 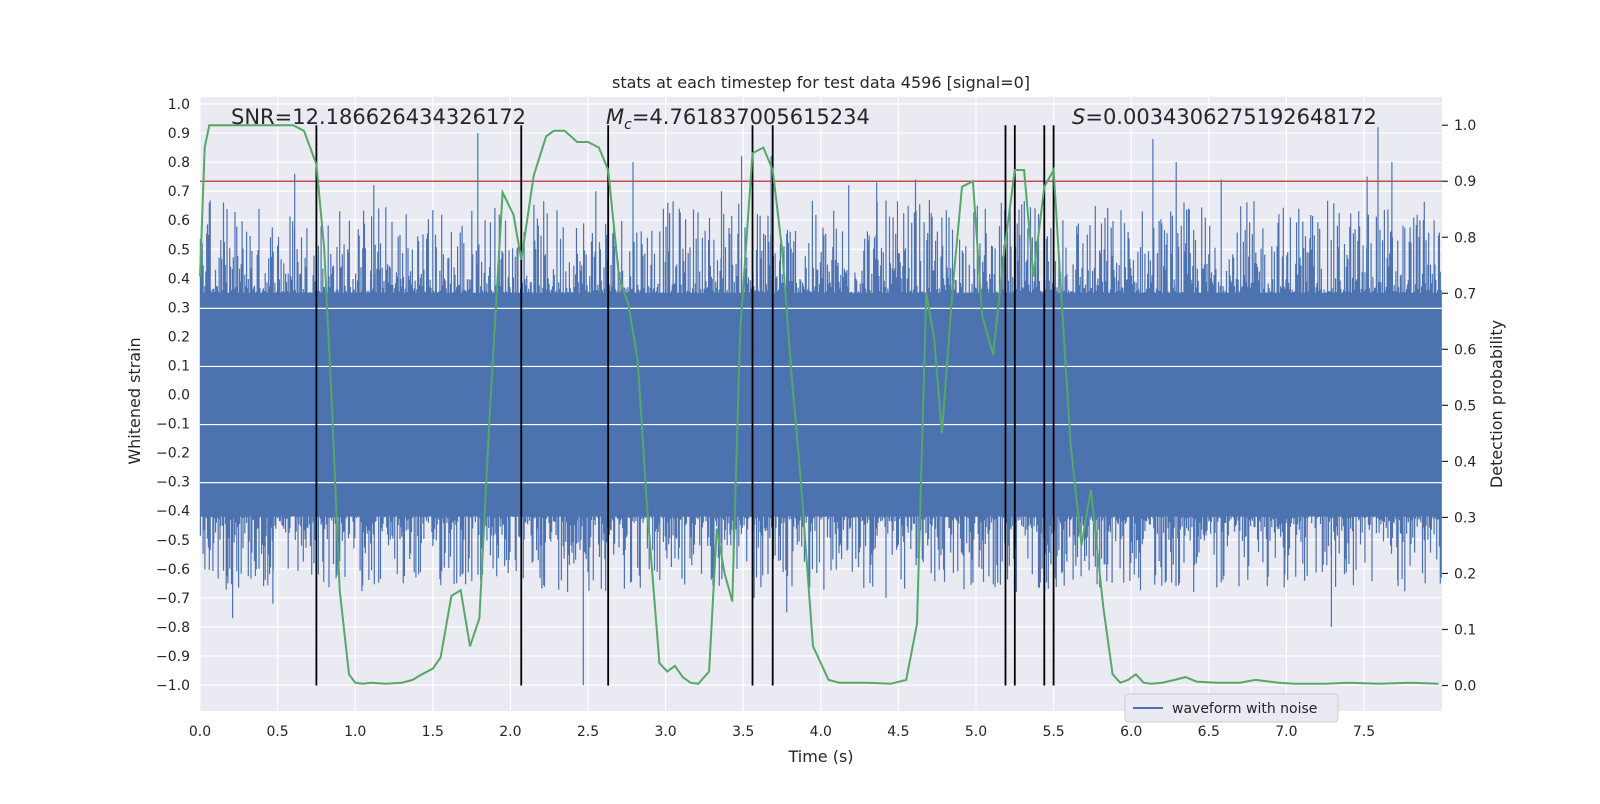 I want to click on x-tick-label: 2.5, so click(x=588, y=732).